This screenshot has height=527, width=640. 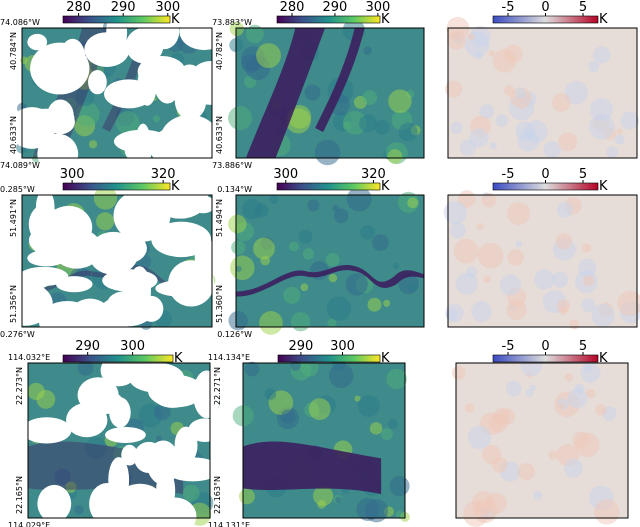 I want to click on coord-label: 40.784°N, so click(x=13, y=51).